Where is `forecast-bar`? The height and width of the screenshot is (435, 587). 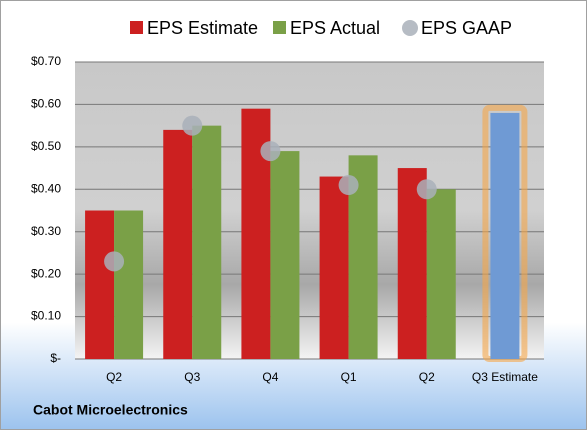 forecast-bar is located at coordinates (505, 236).